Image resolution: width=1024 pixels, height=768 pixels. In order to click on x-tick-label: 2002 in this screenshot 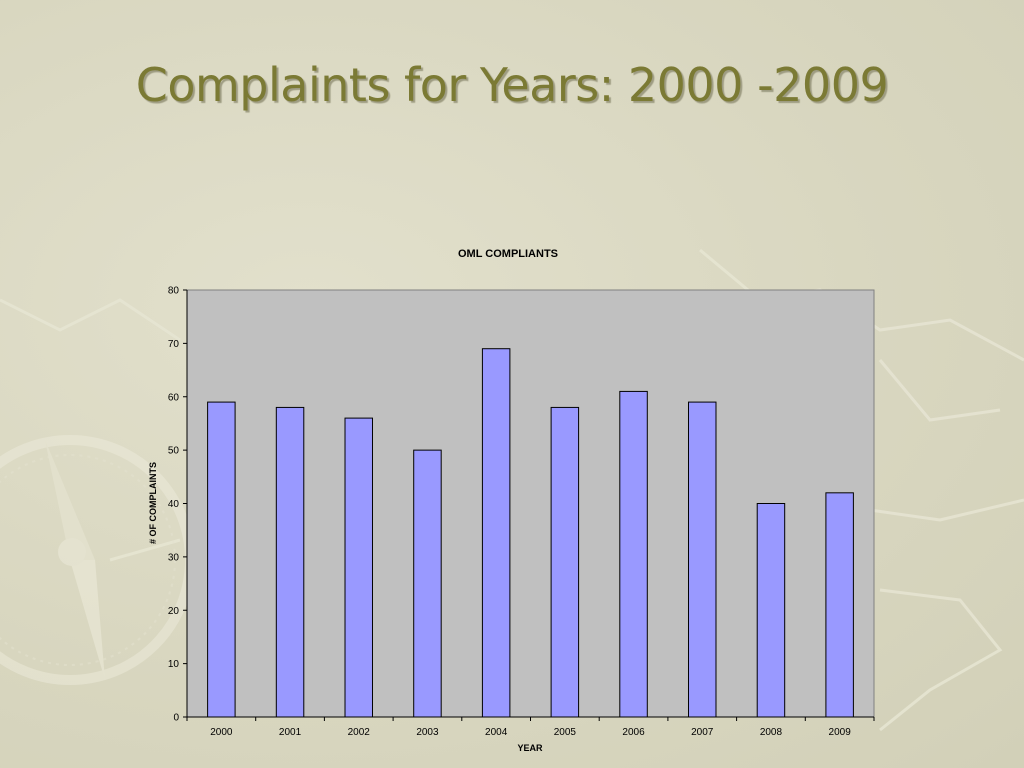, I will do `click(359, 732)`.